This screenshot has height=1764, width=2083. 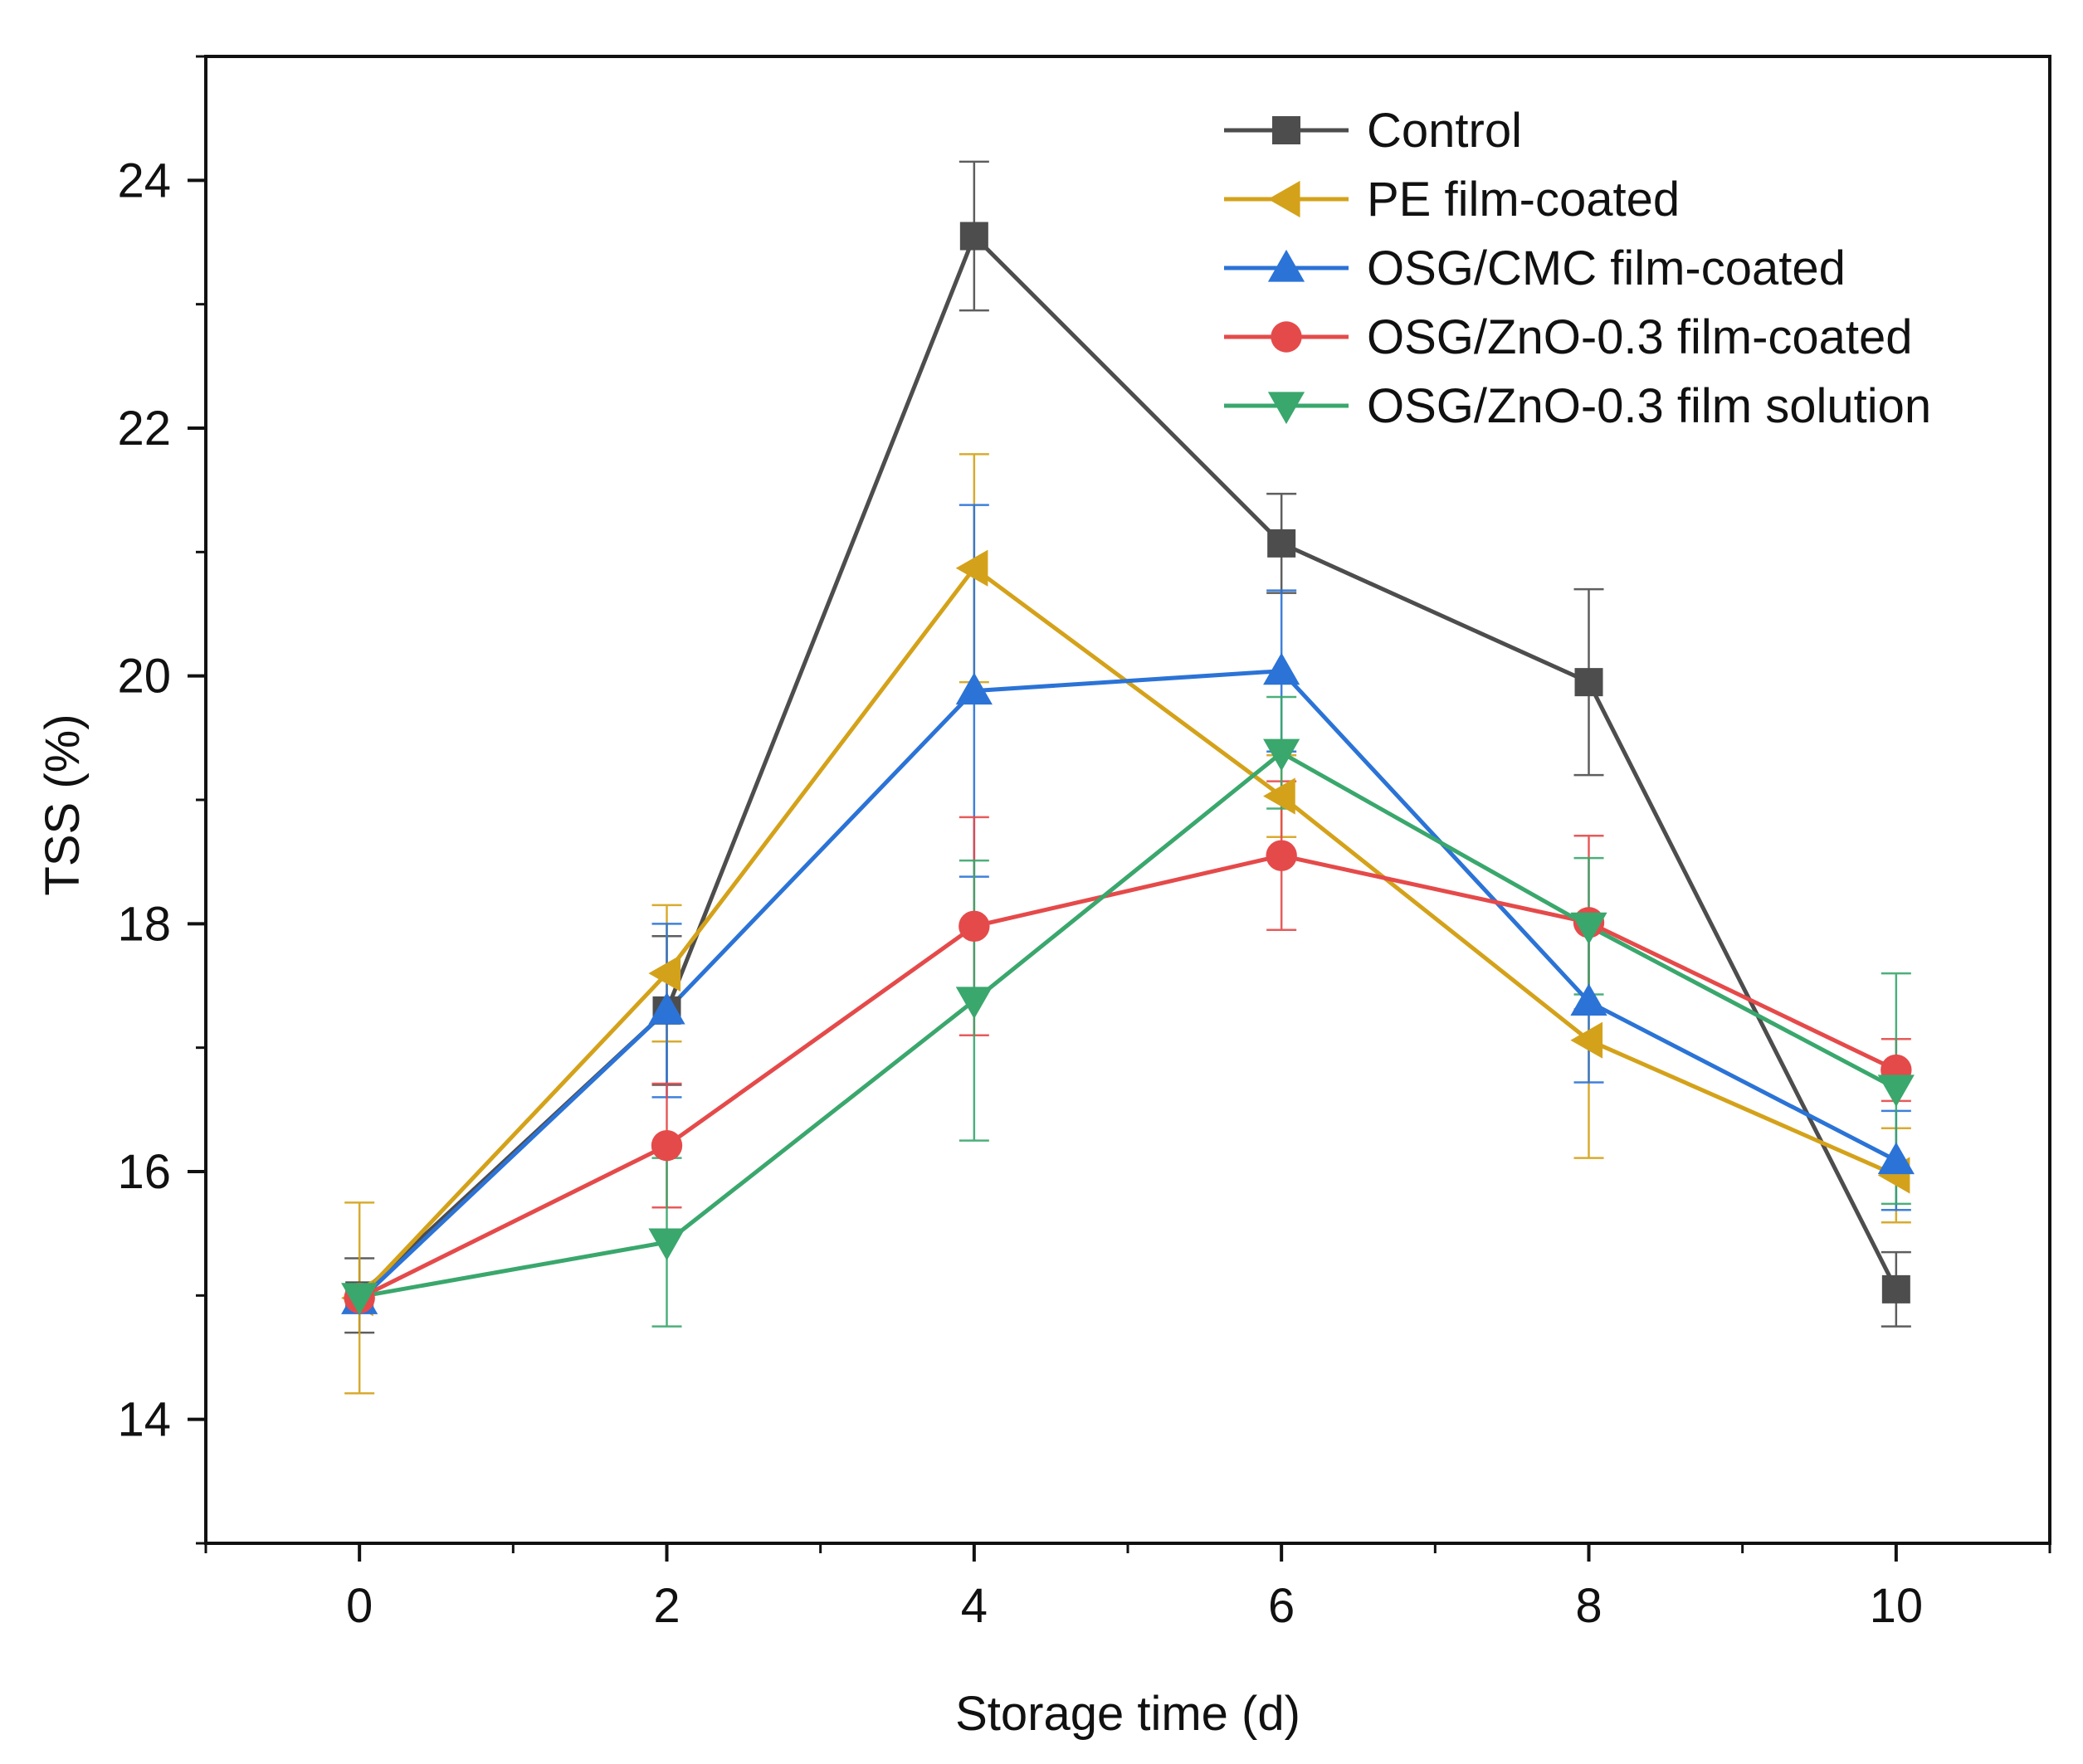 What do you see at coordinates (1607, 268) in the screenshot?
I see `legend-label: OSG/CMC film-coated` at bounding box center [1607, 268].